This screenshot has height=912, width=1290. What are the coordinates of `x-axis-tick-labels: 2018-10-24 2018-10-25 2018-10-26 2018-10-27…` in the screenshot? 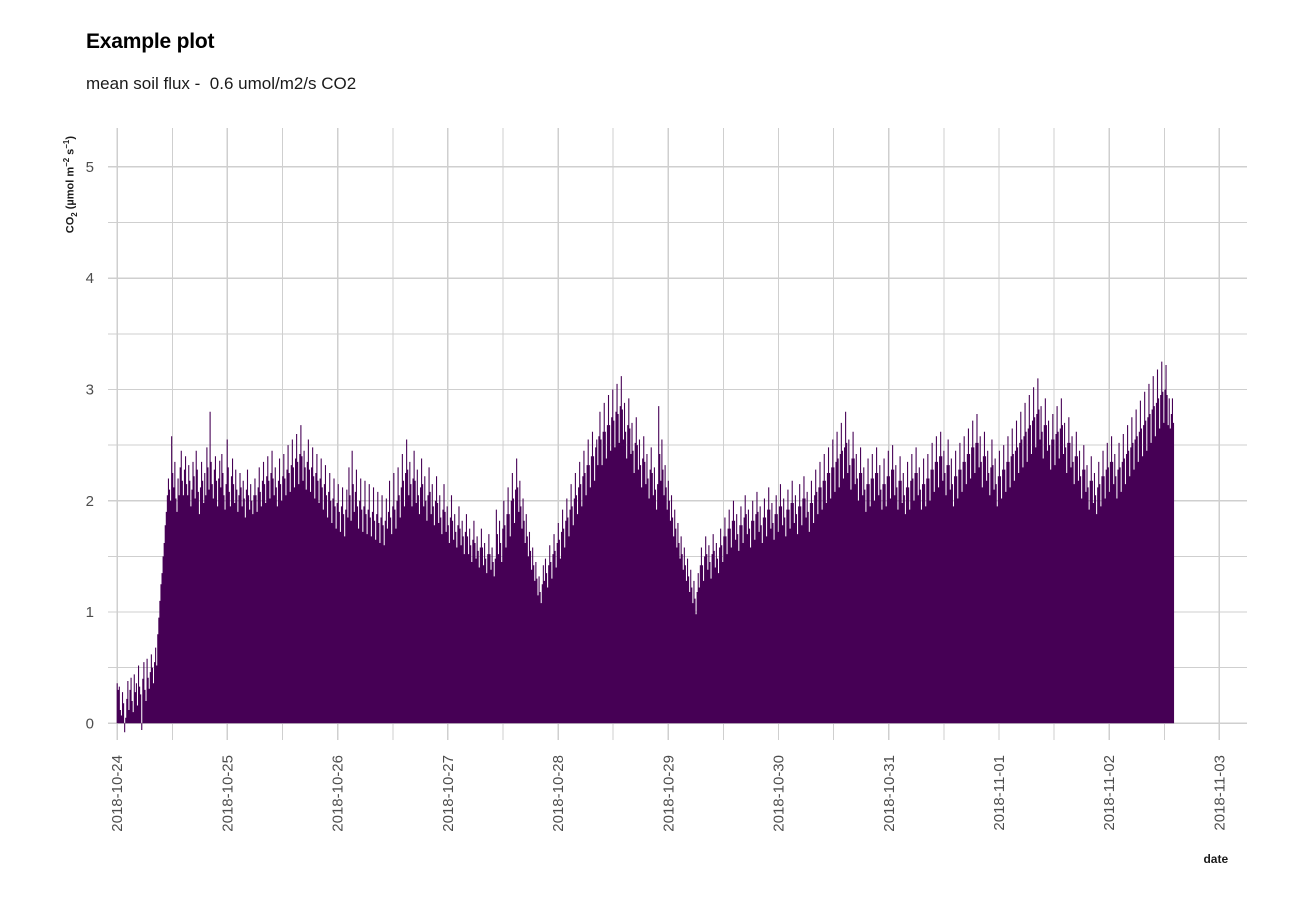 It's located at (668, 793).